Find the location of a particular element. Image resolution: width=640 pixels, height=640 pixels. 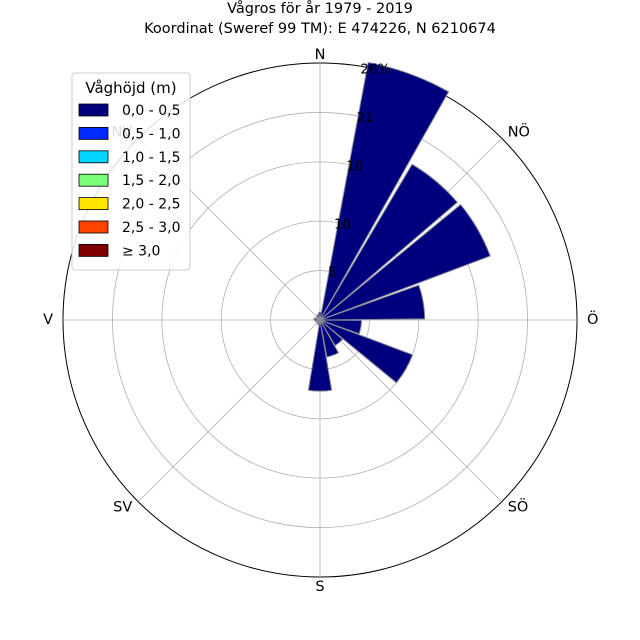

sector-bars is located at coordinates (399, 226).